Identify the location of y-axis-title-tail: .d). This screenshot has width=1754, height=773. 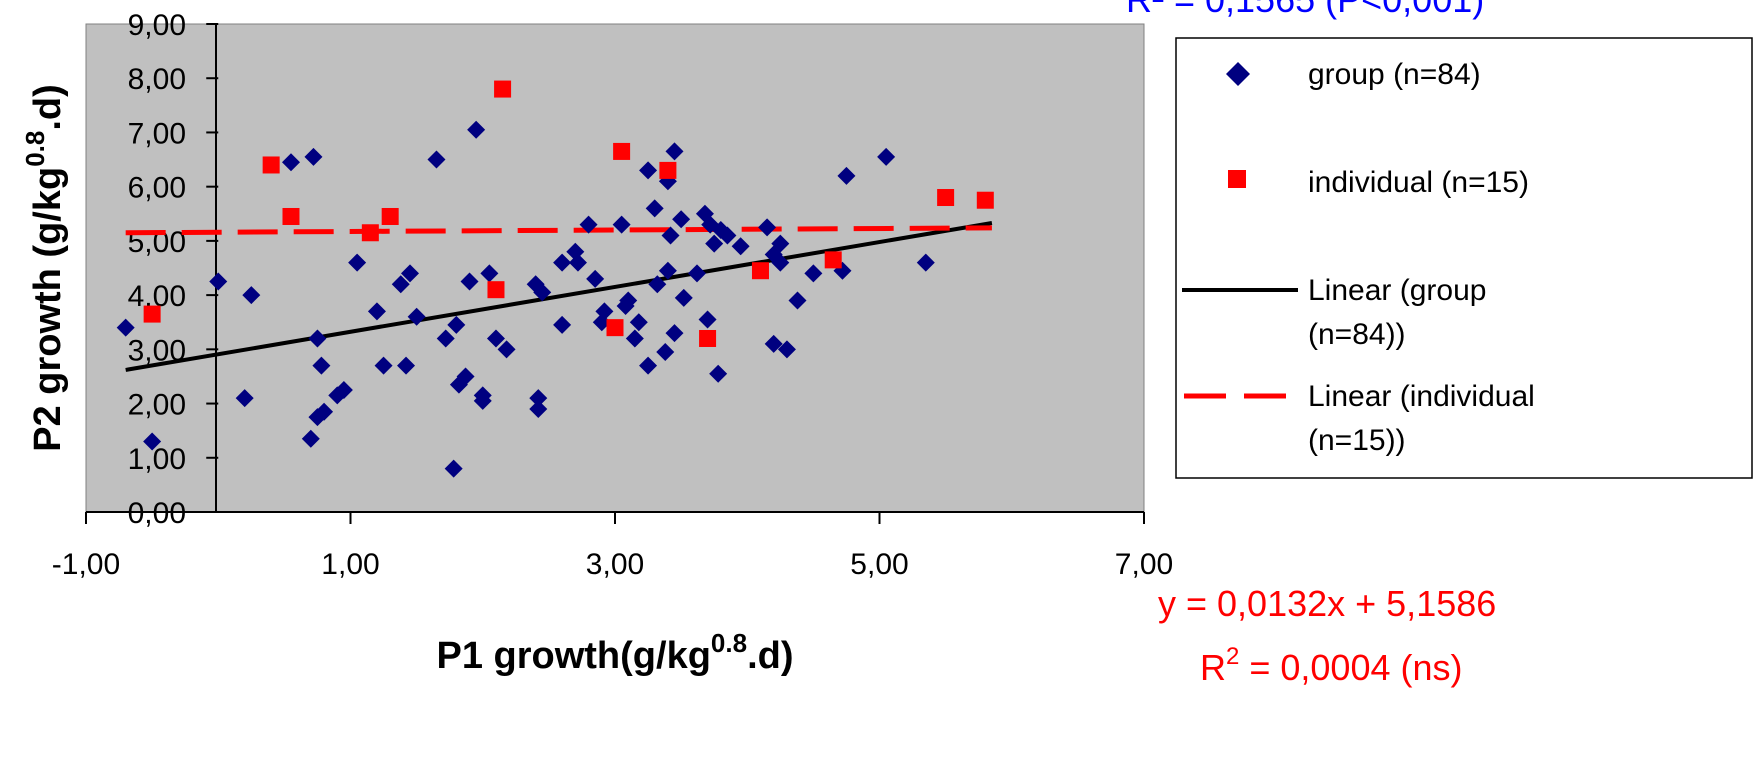
(48, 107).